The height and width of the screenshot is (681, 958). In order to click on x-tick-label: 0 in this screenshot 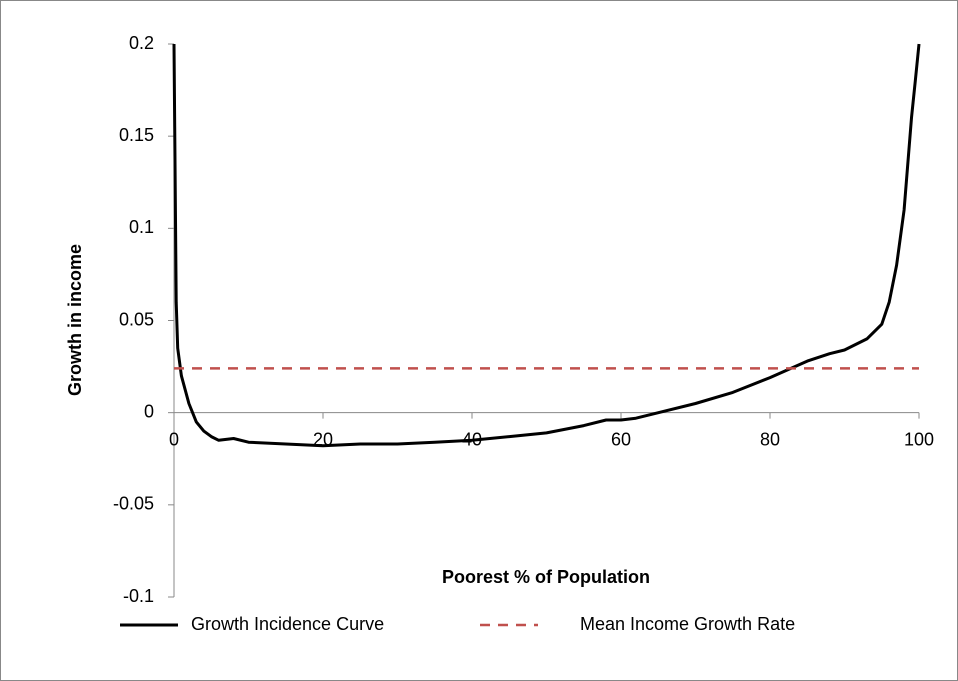, I will do `click(174, 439)`.